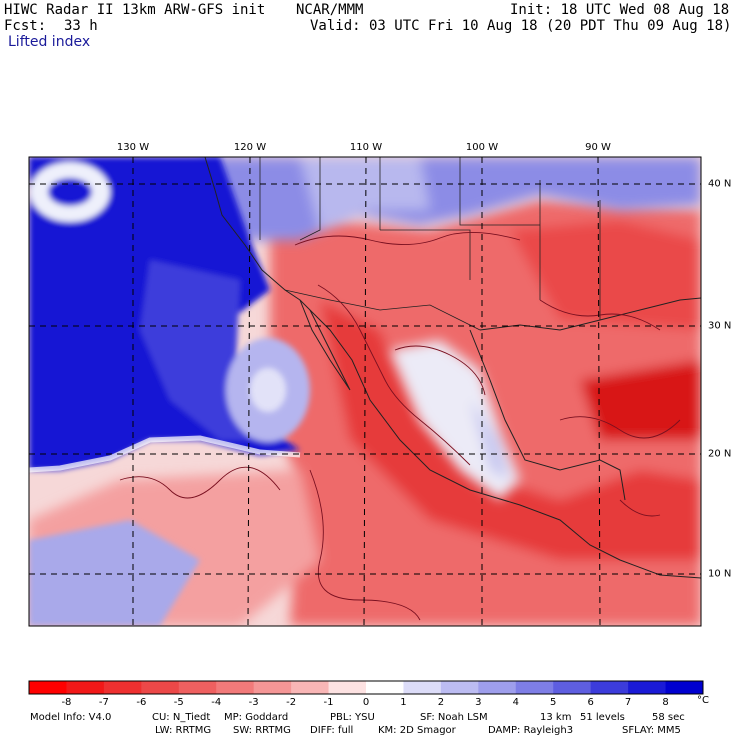 The width and height of the screenshot is (740, 740). I want to click on colorbar, so click(366, 687).